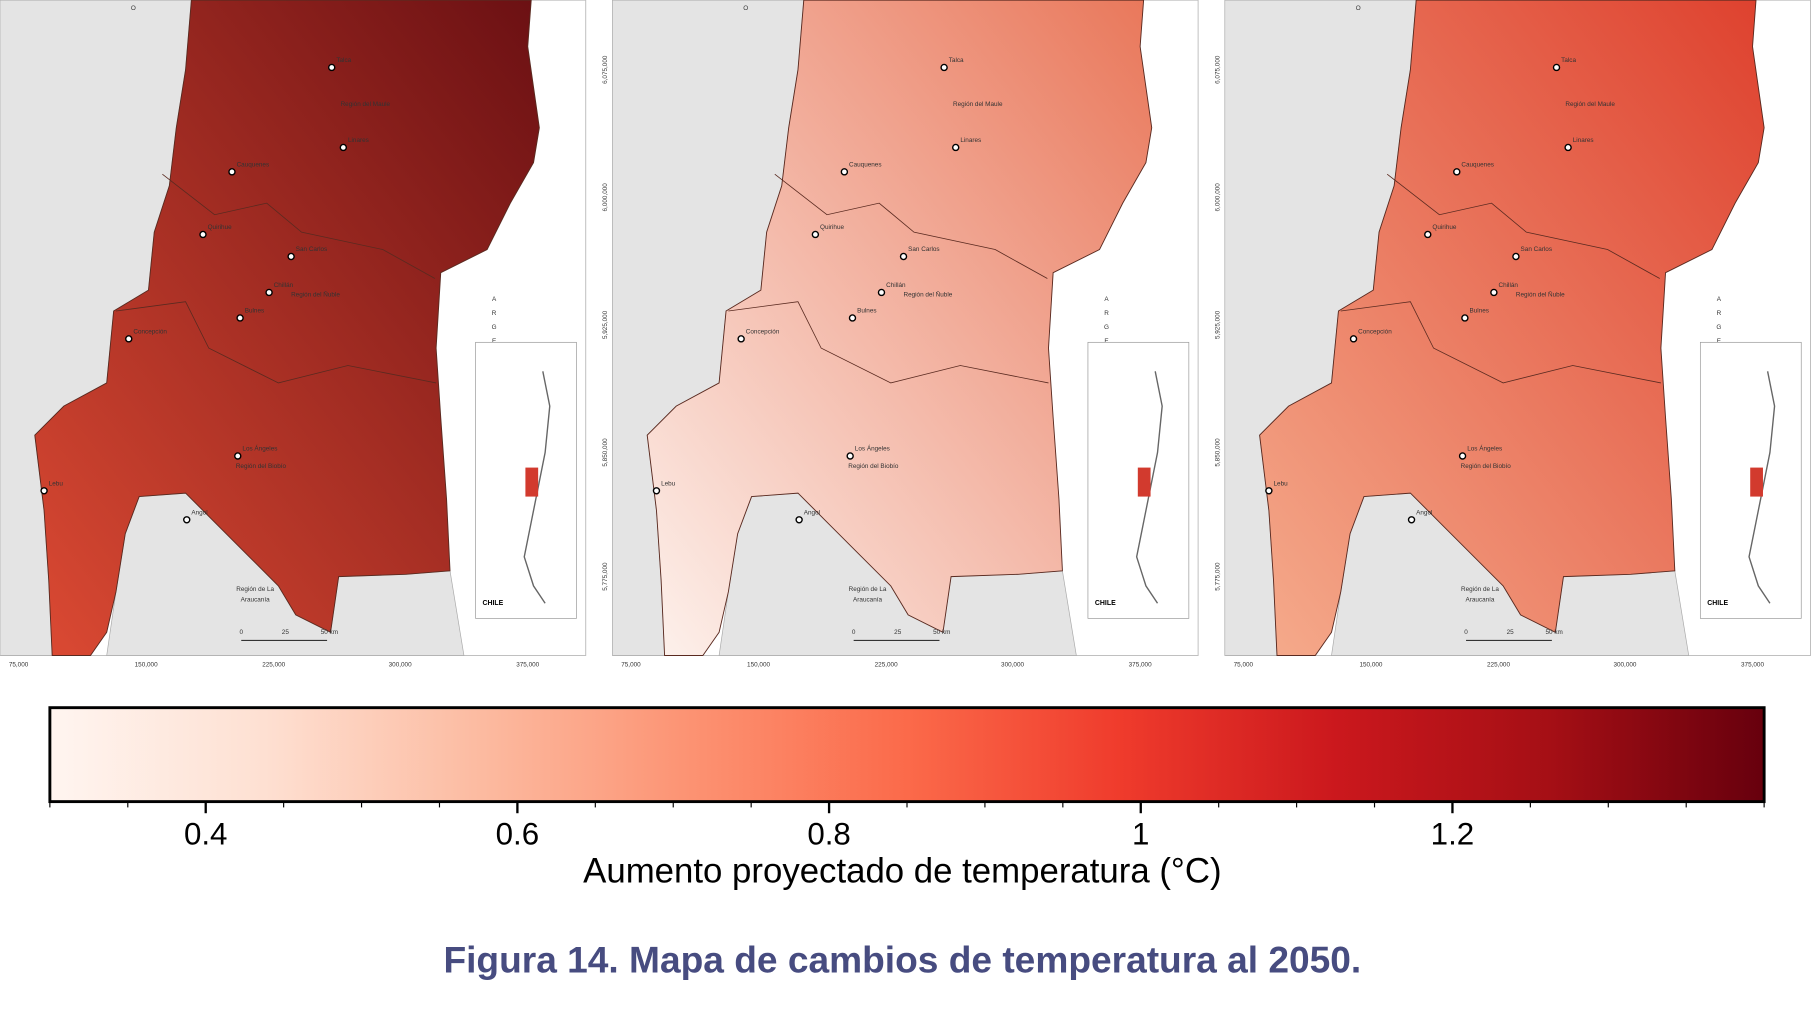 This screenshot has width=1814, height=1021. I want to click on colorbar-tick-label: 1, so click(1140, 834).